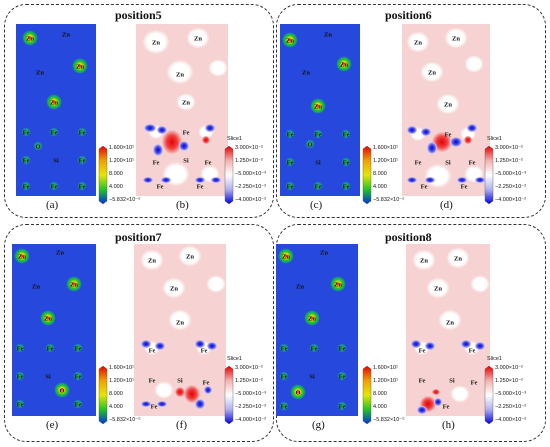 This screenshot has height=447, width=550. I want to click on sublabel-b: (b), so click(182, 205).